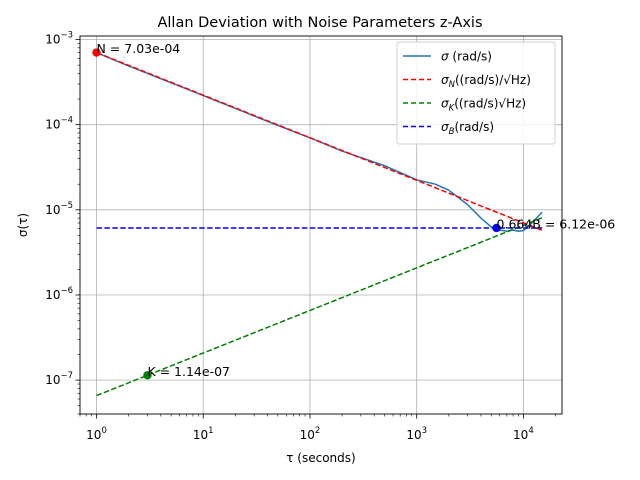  What do you see at coordinates (483, 105) in the screenshot?
I see `legend-label-2: σK((rad/s)√Hz)` at bounding box center [483, 105].